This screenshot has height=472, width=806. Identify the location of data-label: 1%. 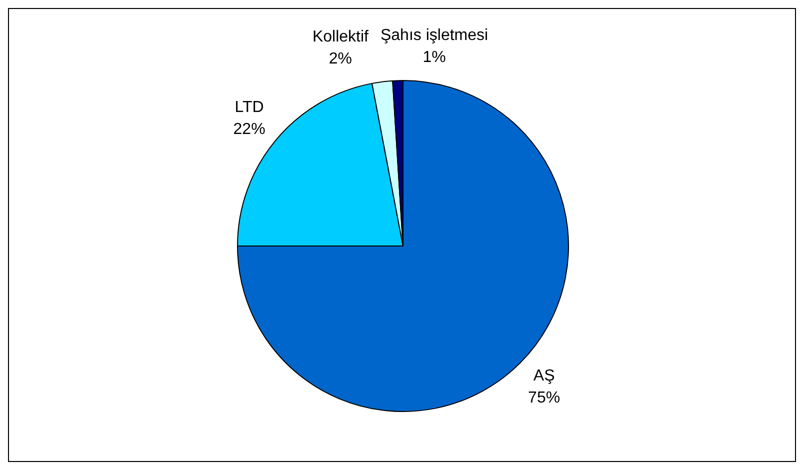
(434, 57).